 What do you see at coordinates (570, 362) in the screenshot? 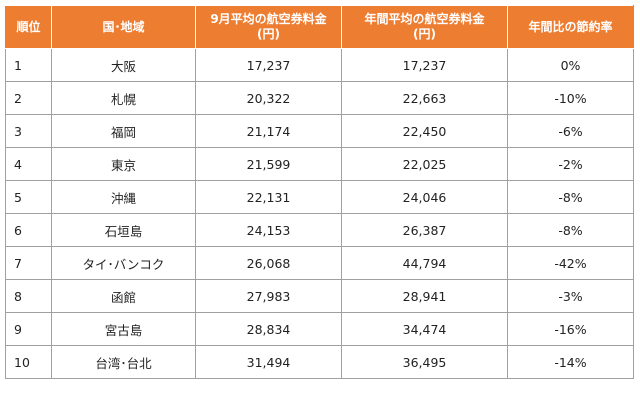
I see `cell-savings: -14%` at bounding box center [570, 362].